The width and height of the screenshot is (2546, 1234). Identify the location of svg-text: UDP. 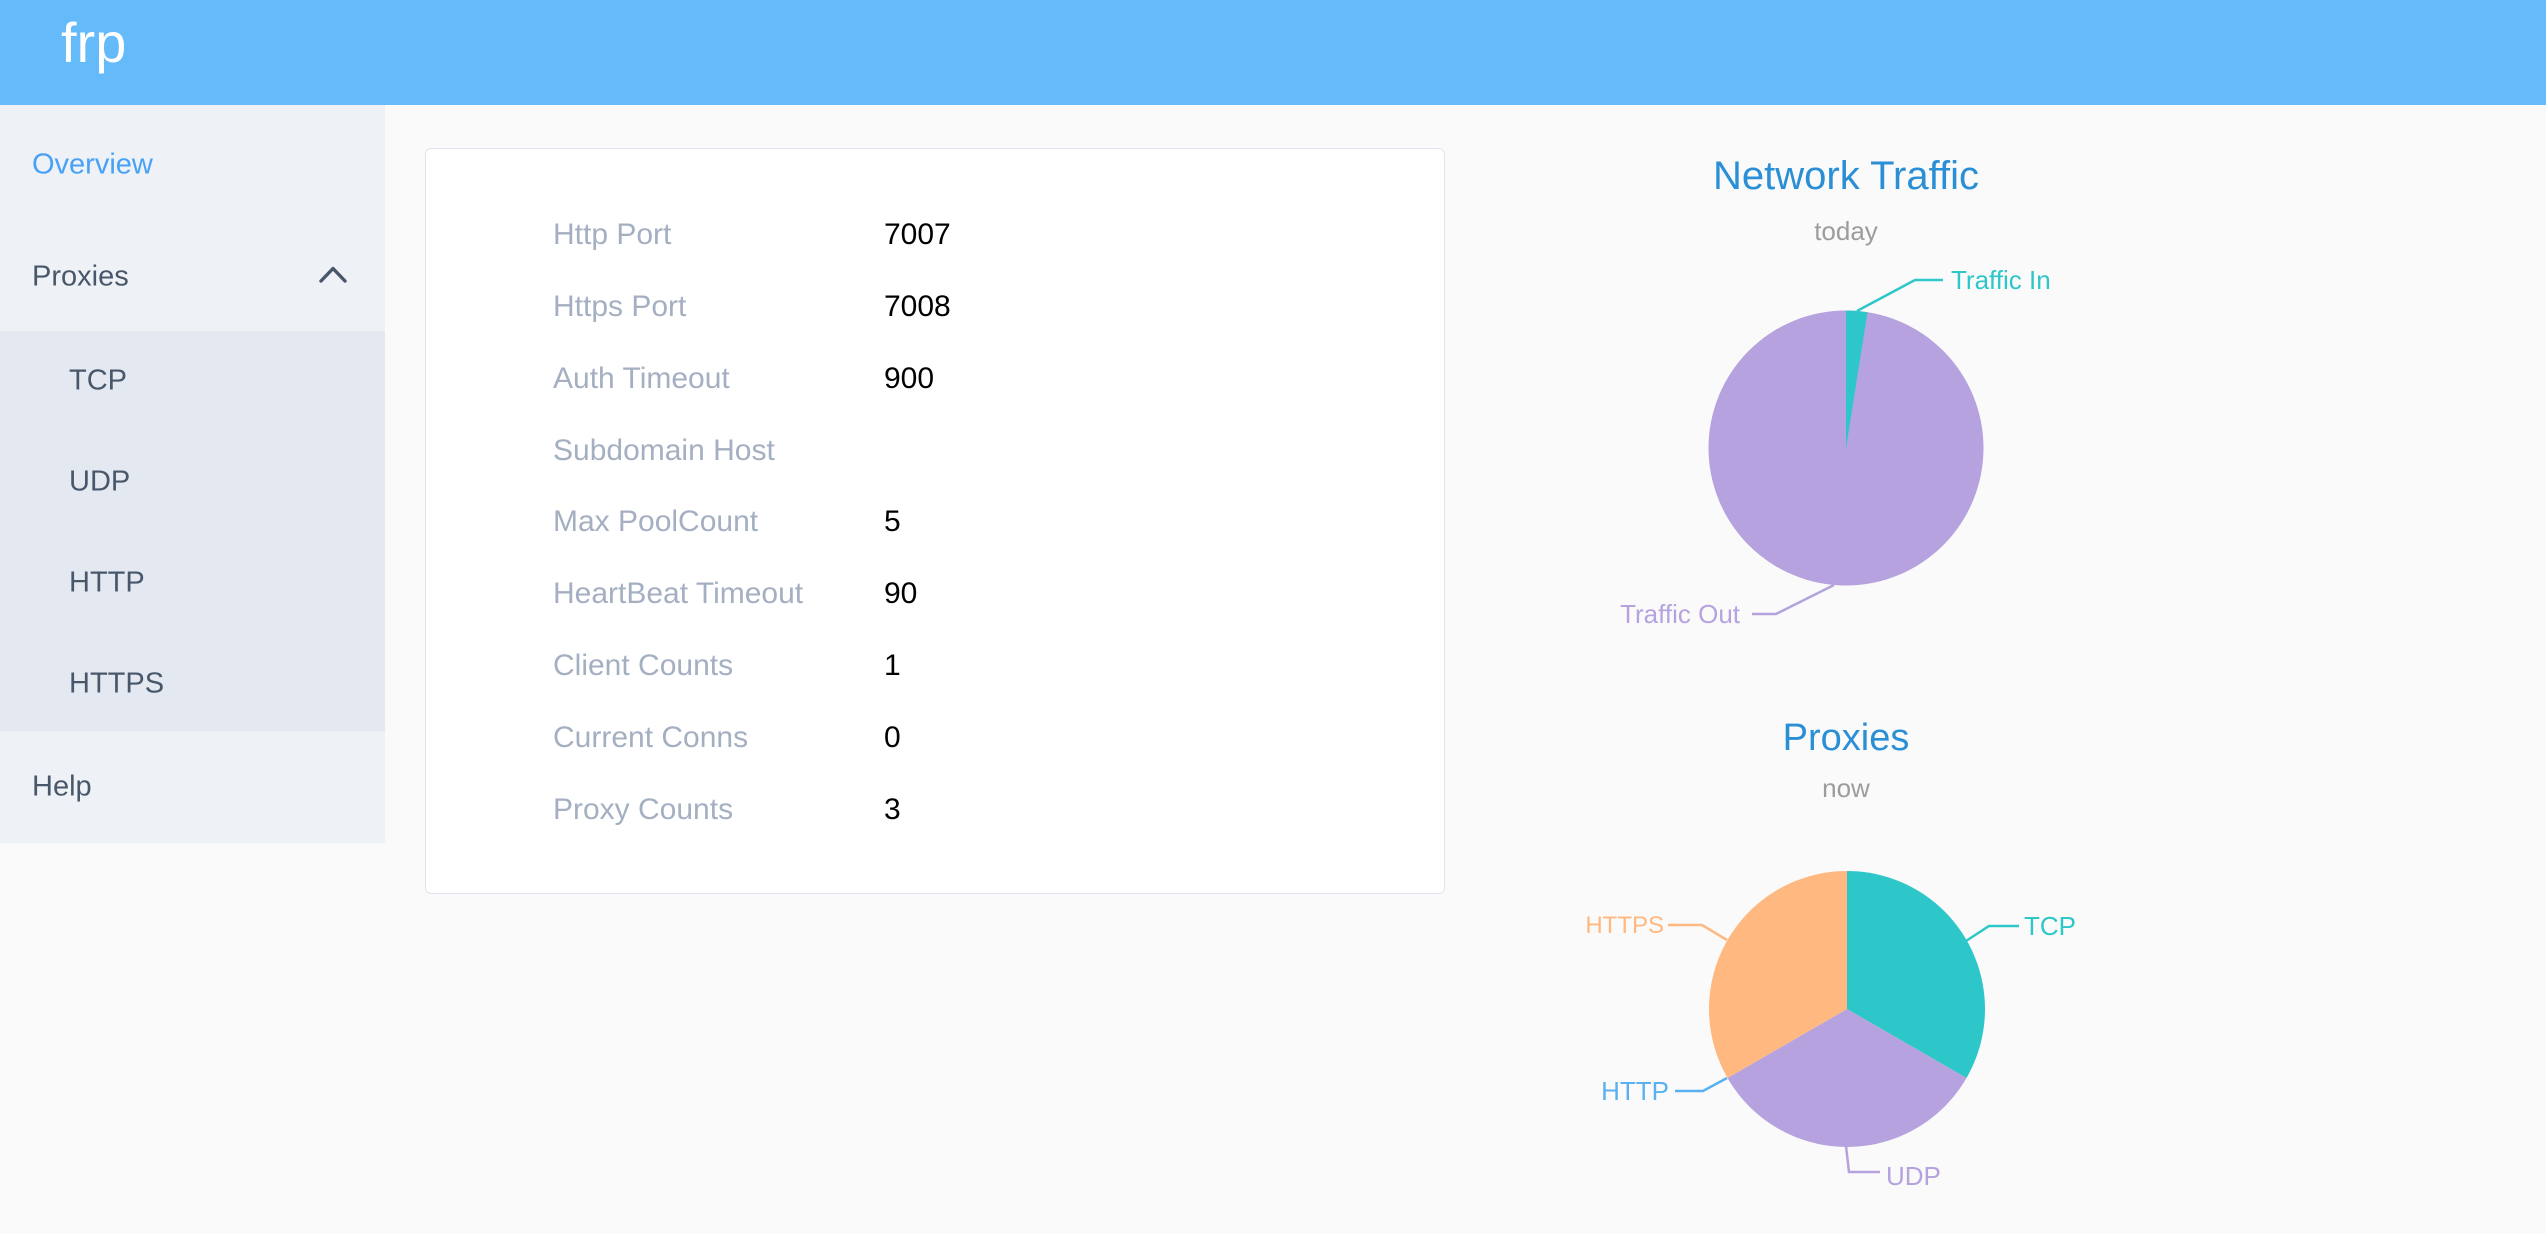
(1913, 1176).